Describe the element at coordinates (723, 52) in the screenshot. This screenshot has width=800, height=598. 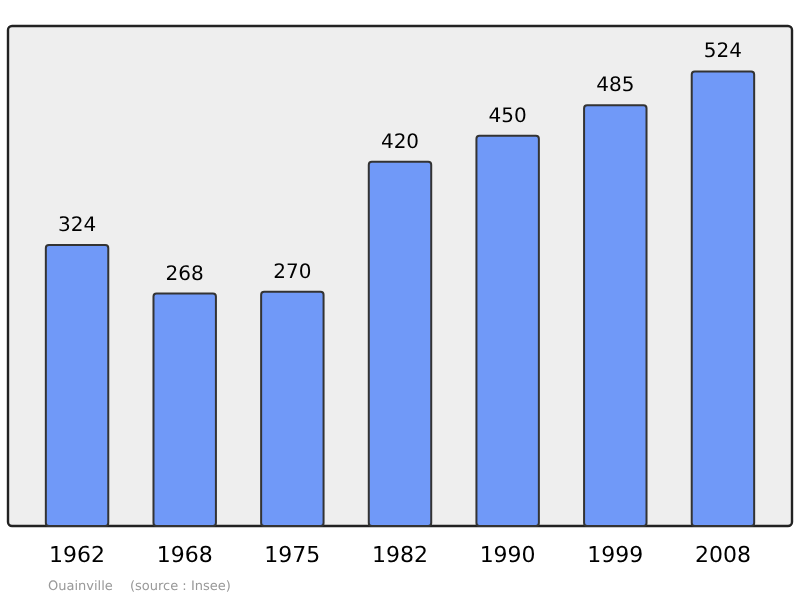
I see `data-label: 524` at that location.